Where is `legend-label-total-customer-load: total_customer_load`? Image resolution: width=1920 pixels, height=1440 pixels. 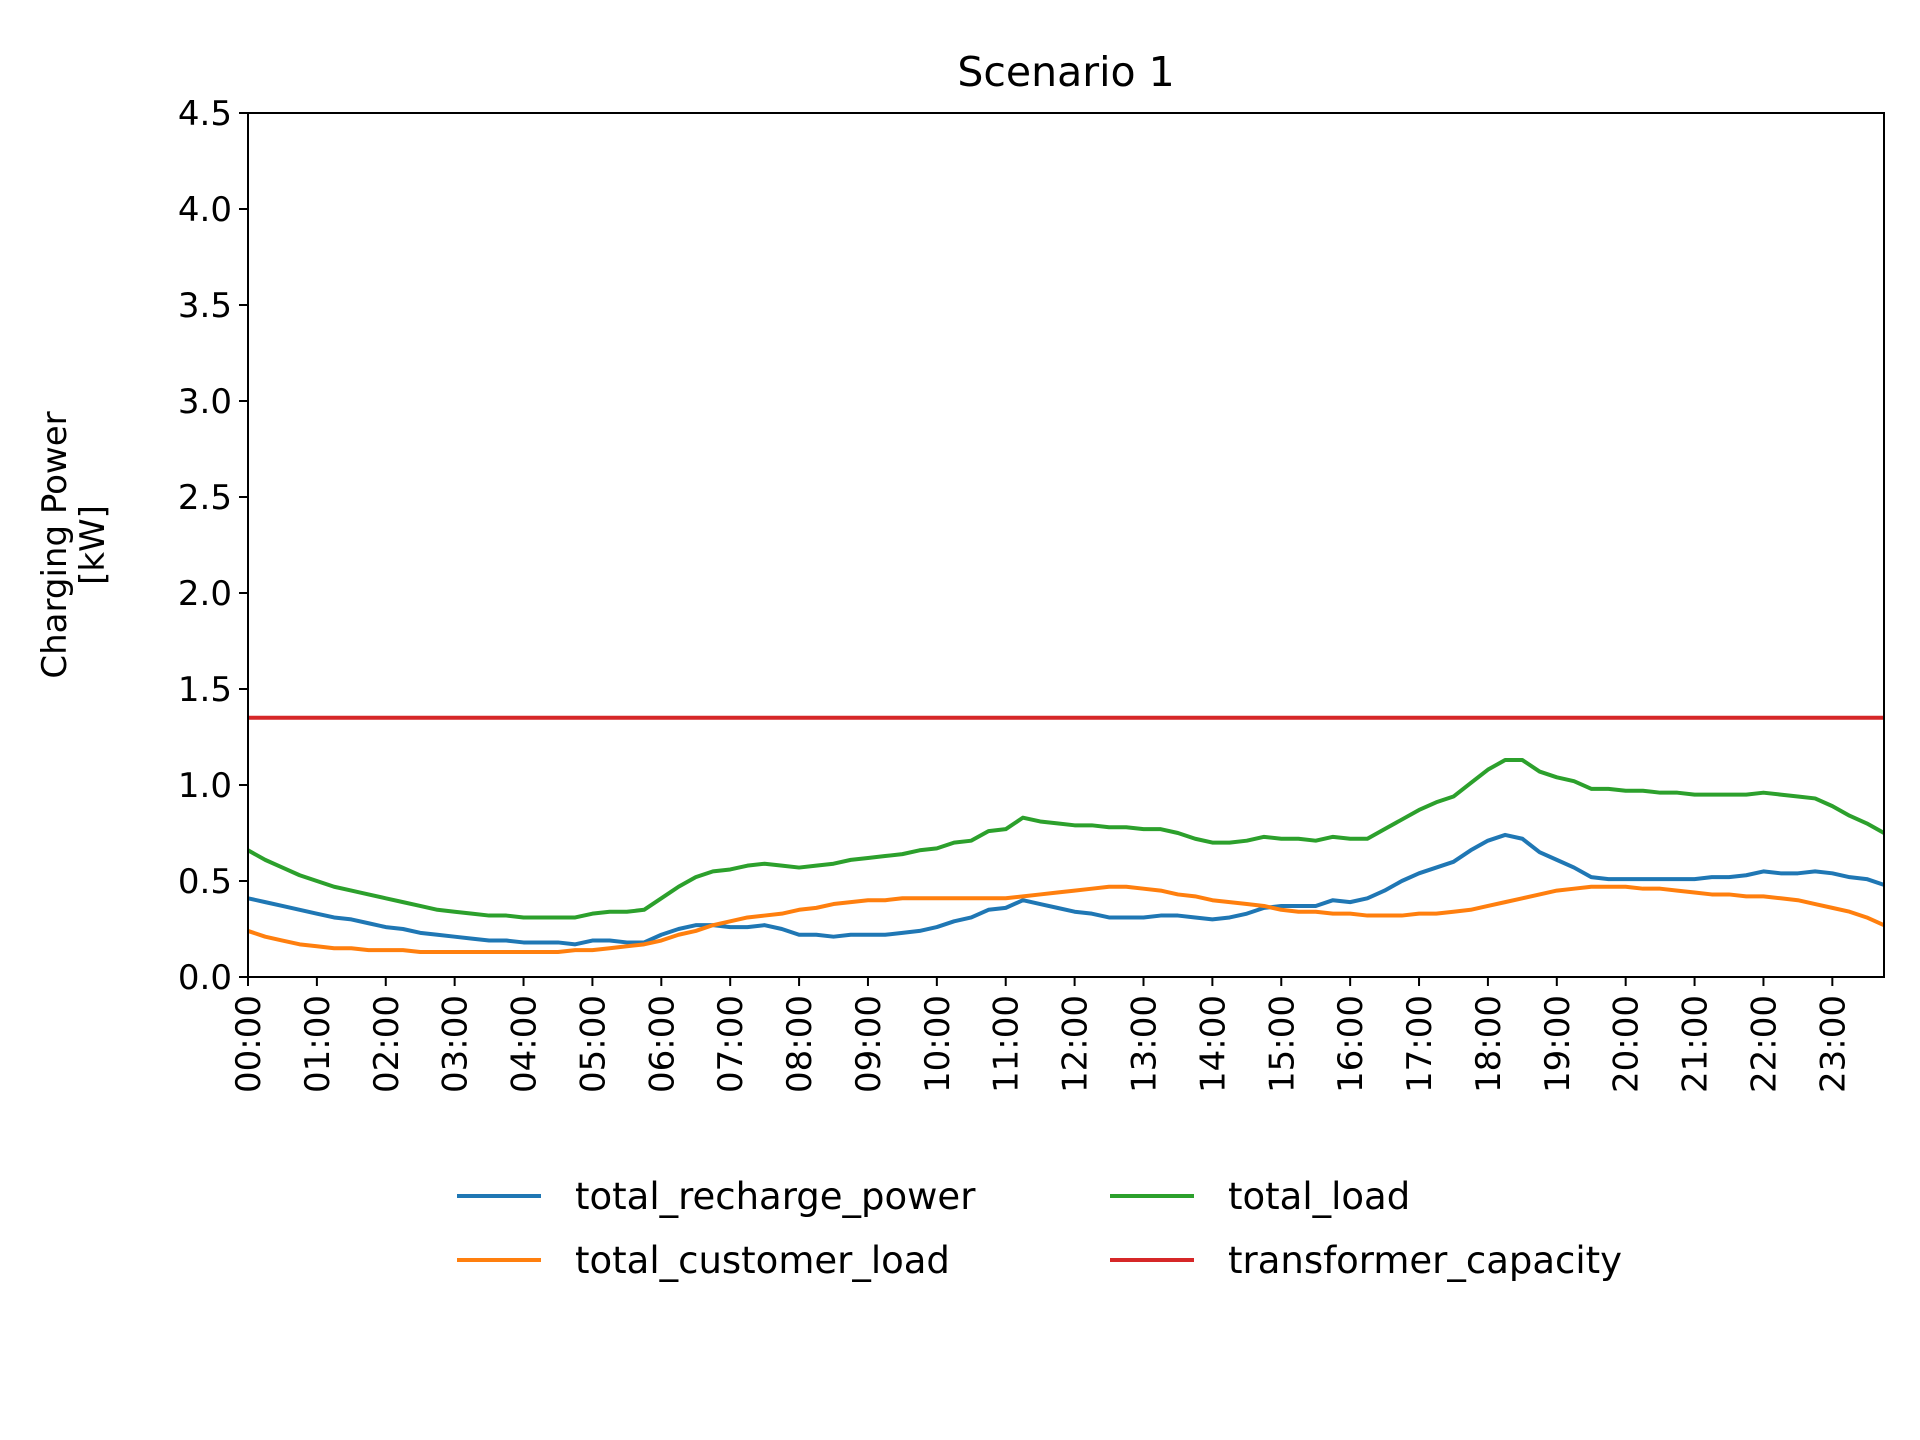
legend-label-total-customer-load: total_customer_load is located at coordinates (762, 1260).